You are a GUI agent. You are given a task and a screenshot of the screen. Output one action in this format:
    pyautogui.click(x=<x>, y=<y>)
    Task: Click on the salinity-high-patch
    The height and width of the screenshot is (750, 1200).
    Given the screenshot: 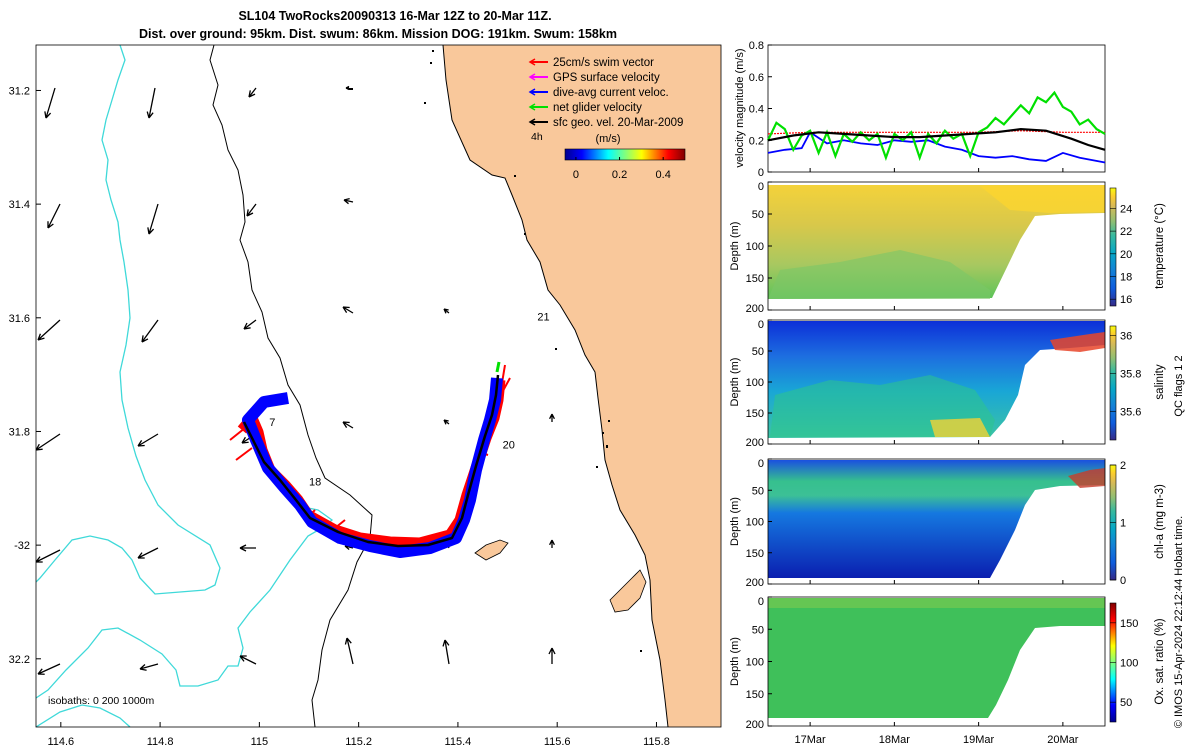 What is the action you would take?
    pyautogui.click(x=1077, y=342)
    